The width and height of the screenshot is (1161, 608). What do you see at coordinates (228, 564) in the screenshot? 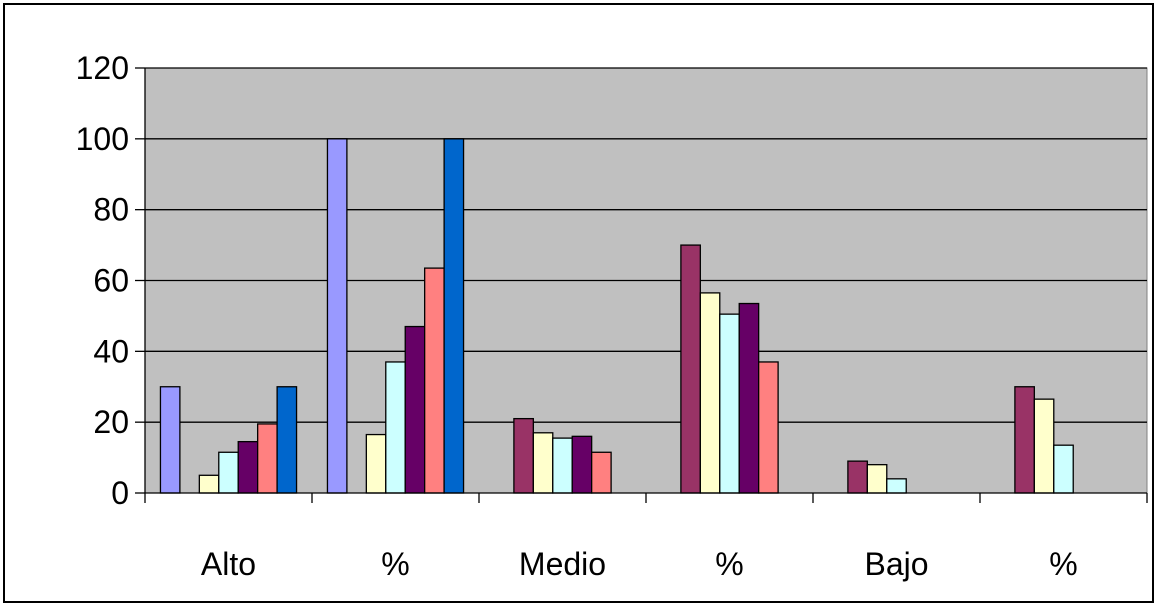
I see `x-category-label: Alto` at bounding box center [228, 564].